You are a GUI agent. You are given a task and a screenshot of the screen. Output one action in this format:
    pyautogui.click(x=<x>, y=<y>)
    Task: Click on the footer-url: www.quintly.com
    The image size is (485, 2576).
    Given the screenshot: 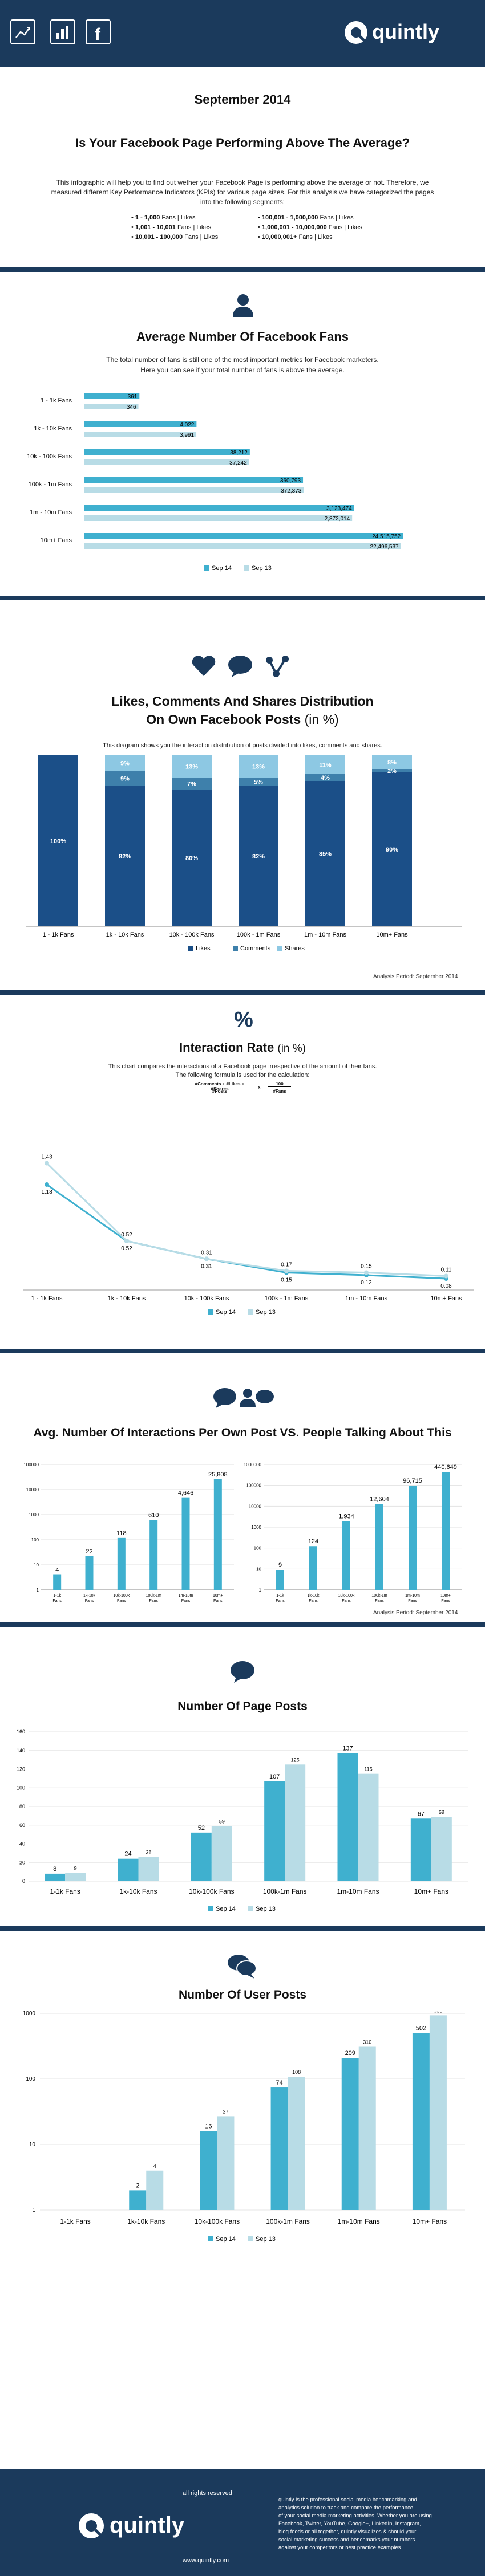 What is the action you would take?
    pyautogui.click(x=206, y=2560)
    